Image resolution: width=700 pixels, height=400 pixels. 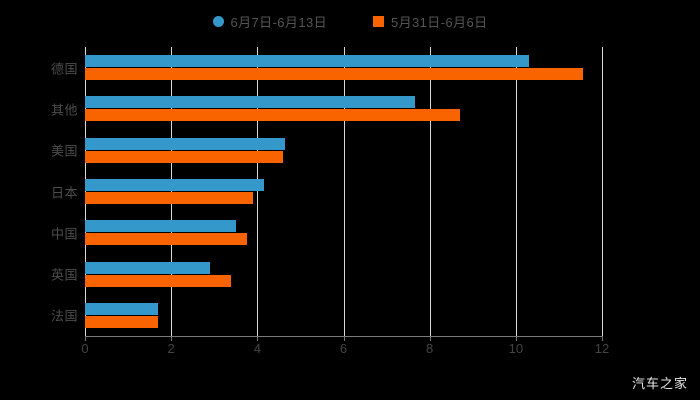 What do you see at coordinates (64, 316) in the screenshot?
I see `y-axis-label-6: 法国` at bounding box center [64, 316].